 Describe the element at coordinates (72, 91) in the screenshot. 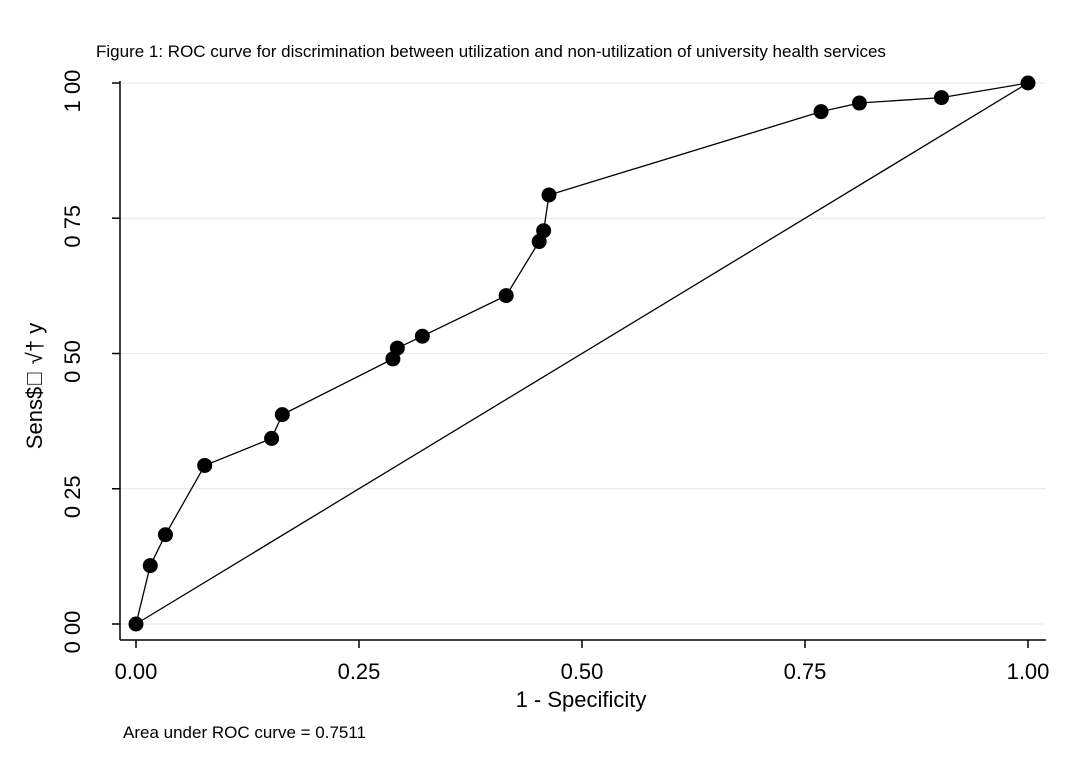

I see `y-tick-label-4: 1 00` at that location.